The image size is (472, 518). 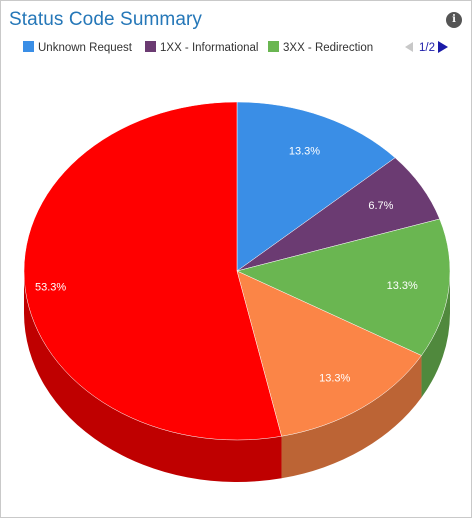 What do you see at coordinates (50, 288) in the screenshot?
I see `pie-data-label-4: 53.3%` at bounding box center [50, 288].